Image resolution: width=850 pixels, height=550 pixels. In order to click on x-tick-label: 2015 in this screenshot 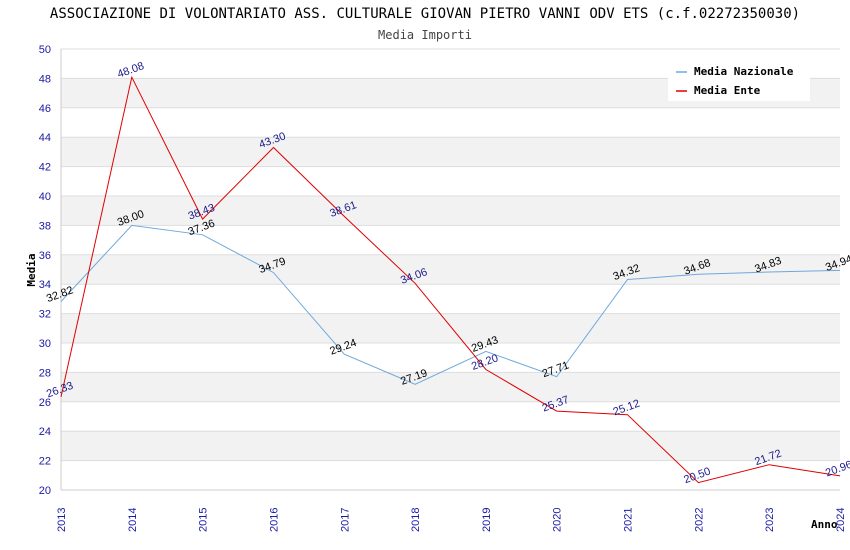, I will do `click(204, 520)`.